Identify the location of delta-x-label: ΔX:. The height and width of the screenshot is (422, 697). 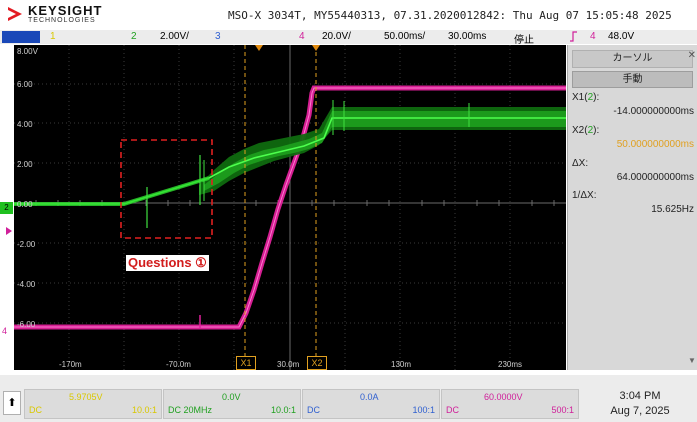
(580, 163).